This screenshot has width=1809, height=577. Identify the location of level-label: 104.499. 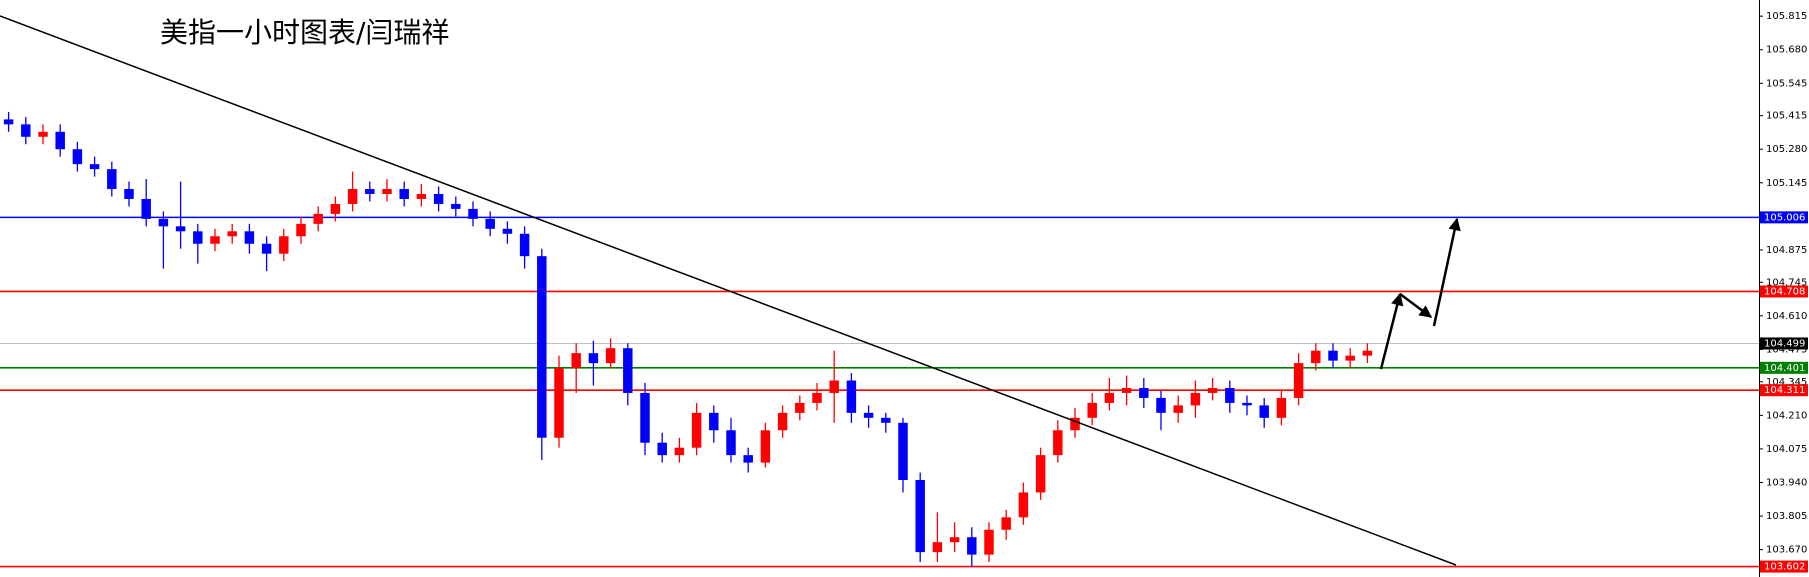
(1784, 343).